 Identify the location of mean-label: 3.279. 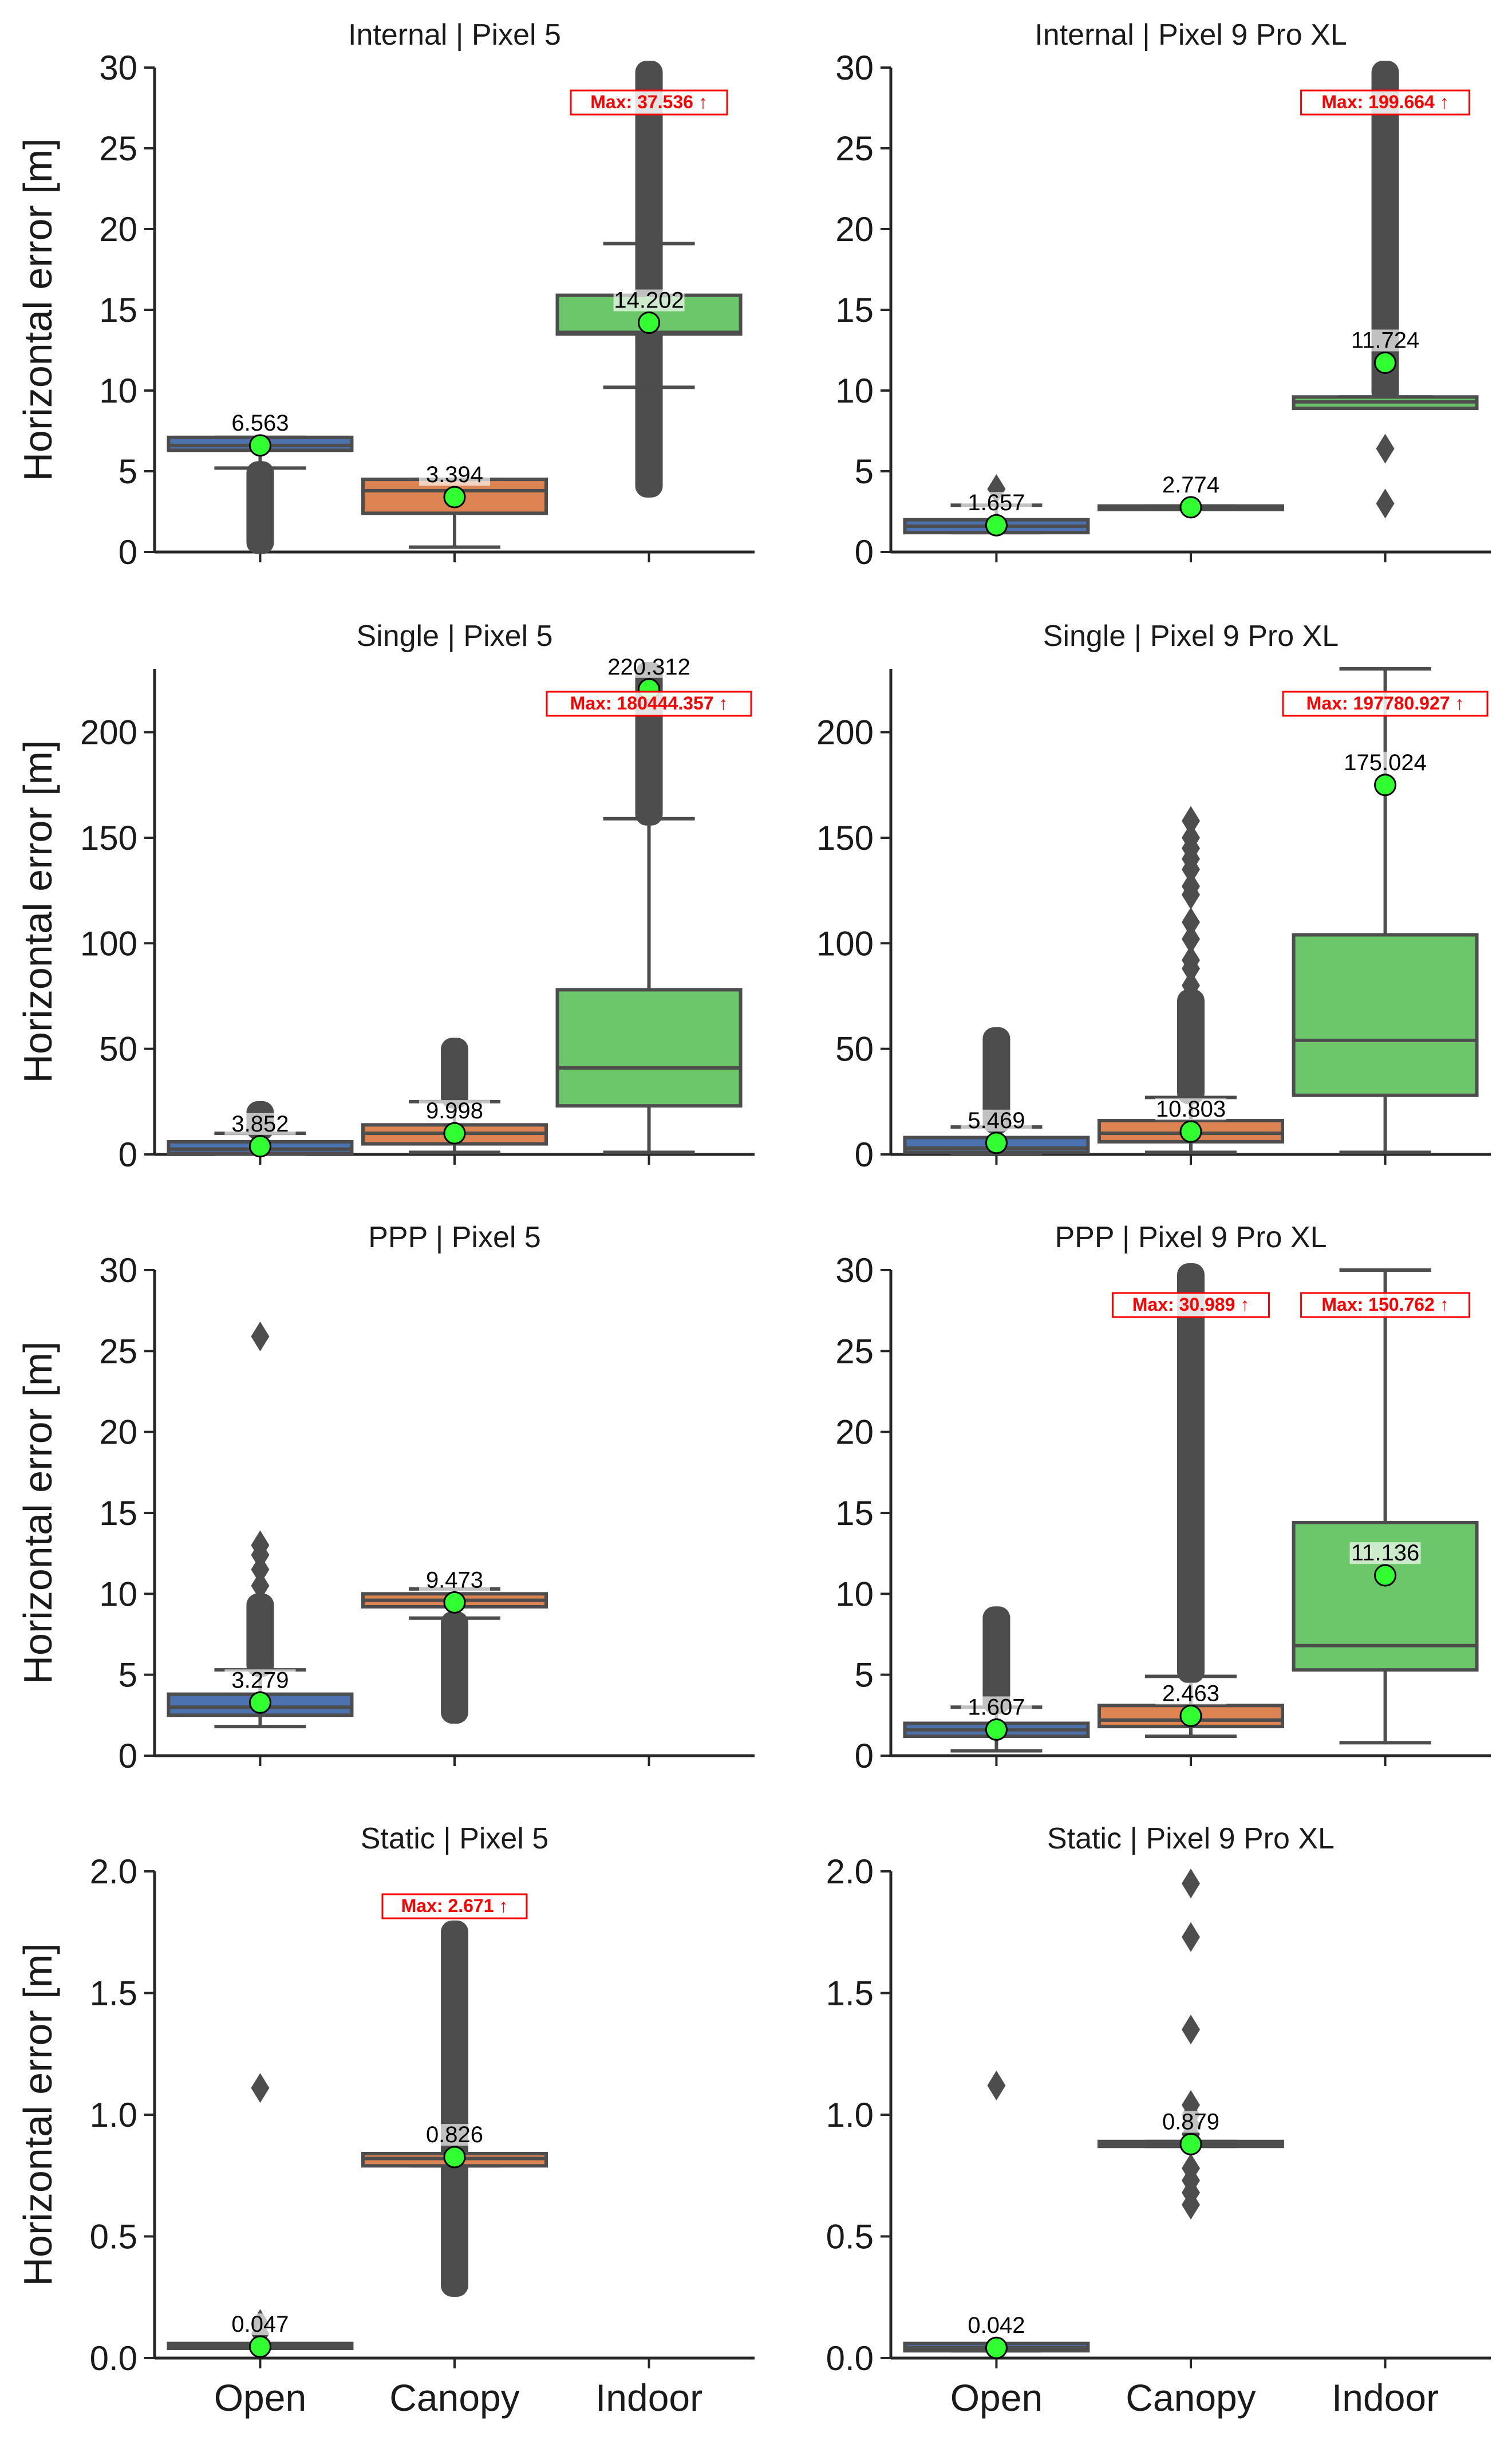
(260, 1680).